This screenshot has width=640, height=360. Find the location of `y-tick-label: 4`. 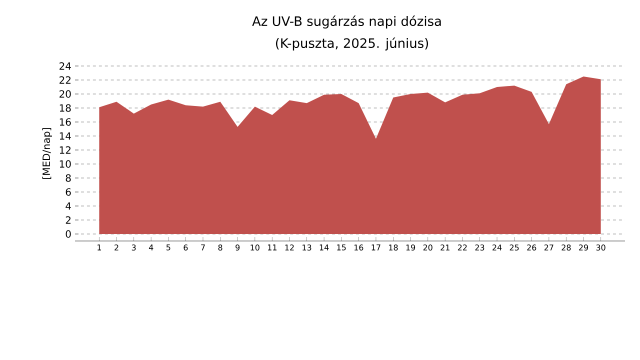

y-tick-label: 4 is located at coordinates (68, 206).